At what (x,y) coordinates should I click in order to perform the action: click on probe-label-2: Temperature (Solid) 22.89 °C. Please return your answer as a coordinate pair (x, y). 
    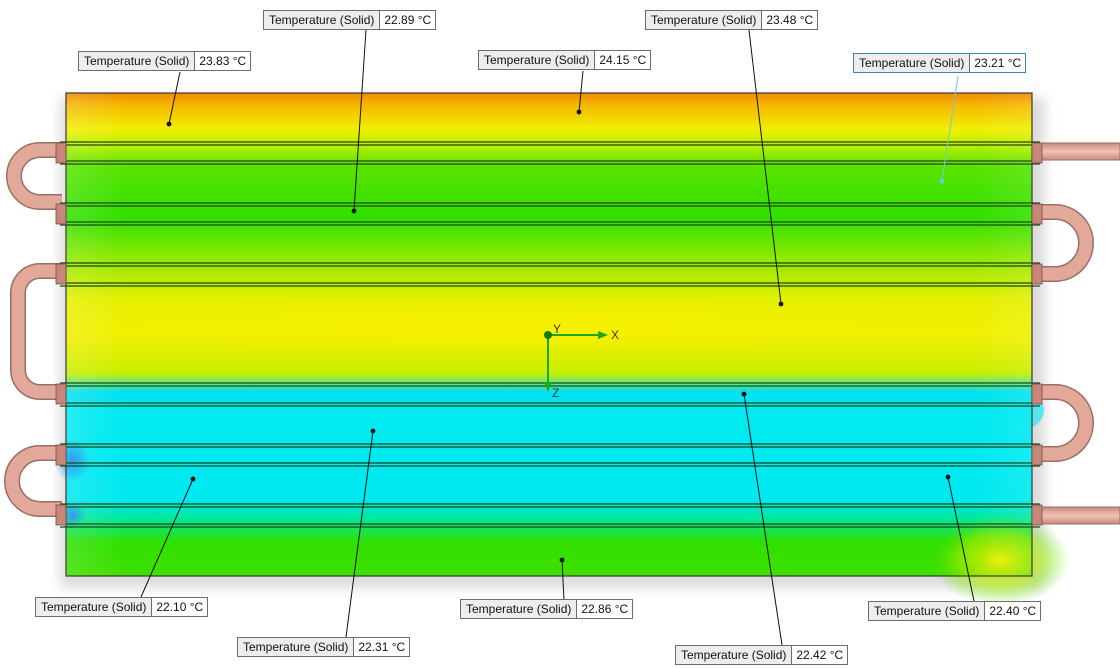
    Looking at the image, I should click on (350, 20).